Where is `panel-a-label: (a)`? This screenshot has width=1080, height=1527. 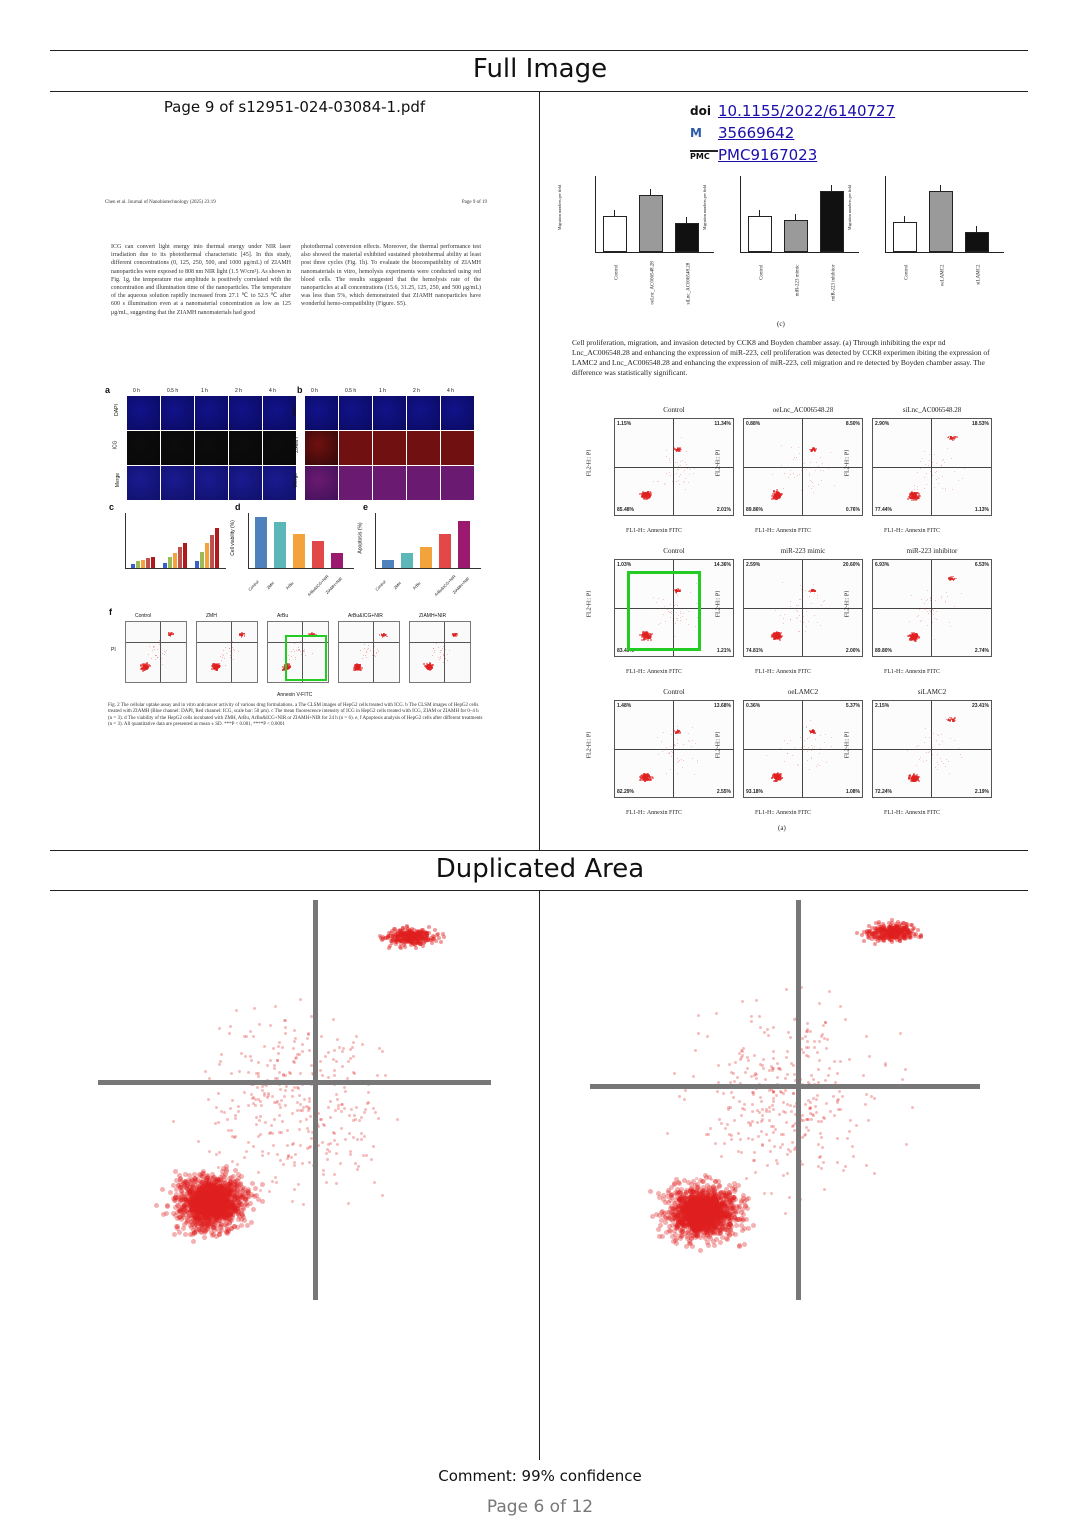 panel-a-label: (a) is located at coordinates (782, 828).